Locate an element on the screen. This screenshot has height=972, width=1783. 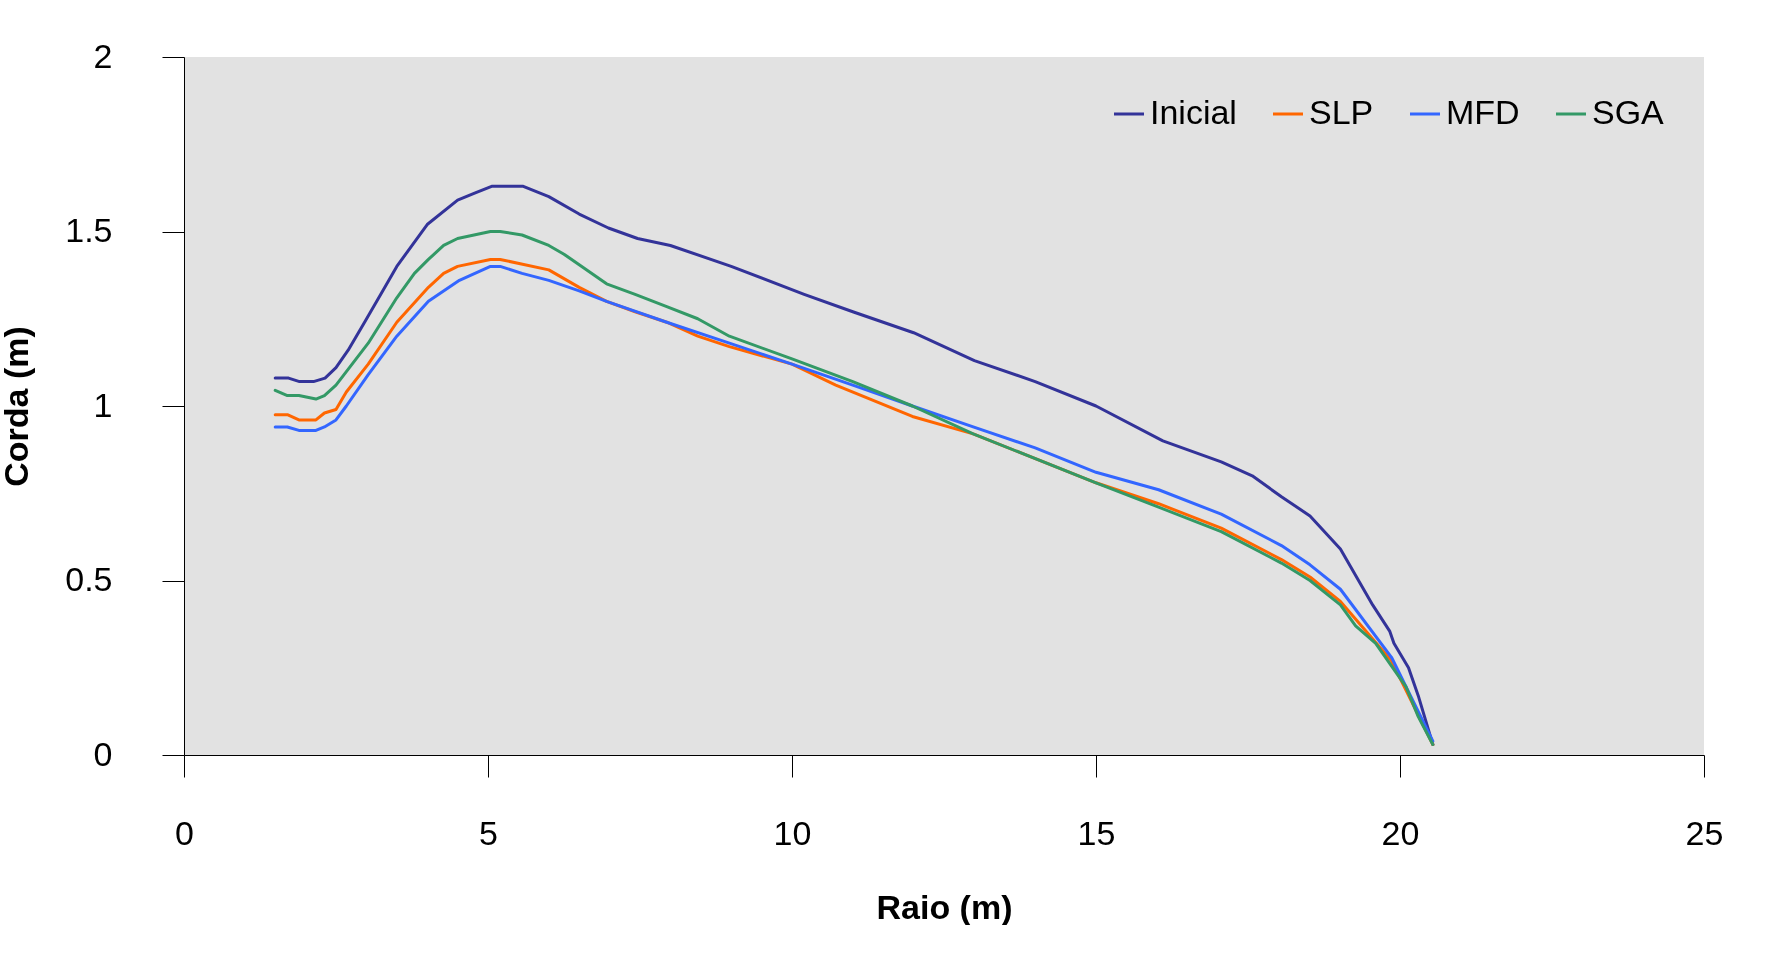
y-tick-label: 0.5 is located at coordinates (89, 579).